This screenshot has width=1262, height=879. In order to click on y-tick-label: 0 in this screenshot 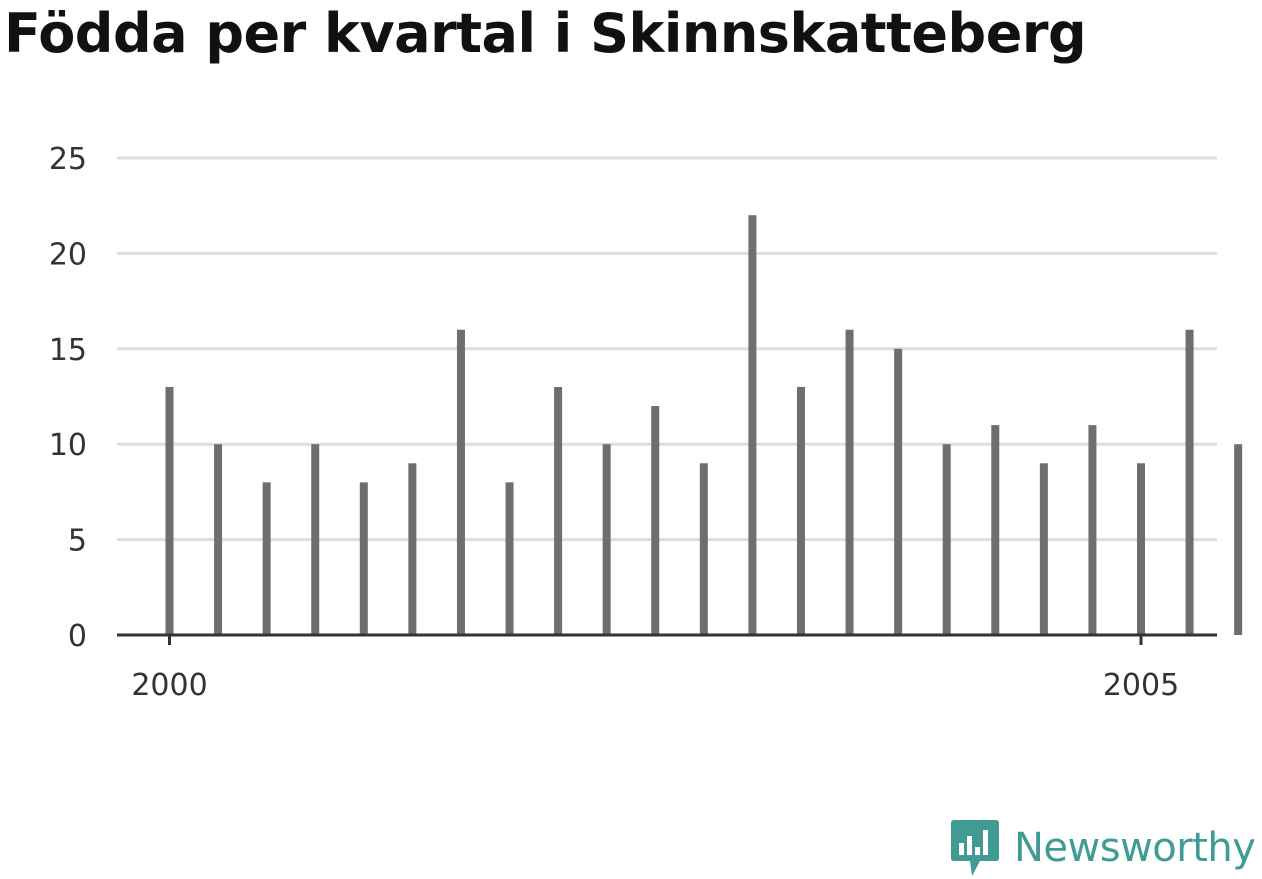, I will do `click(77, 636)`.